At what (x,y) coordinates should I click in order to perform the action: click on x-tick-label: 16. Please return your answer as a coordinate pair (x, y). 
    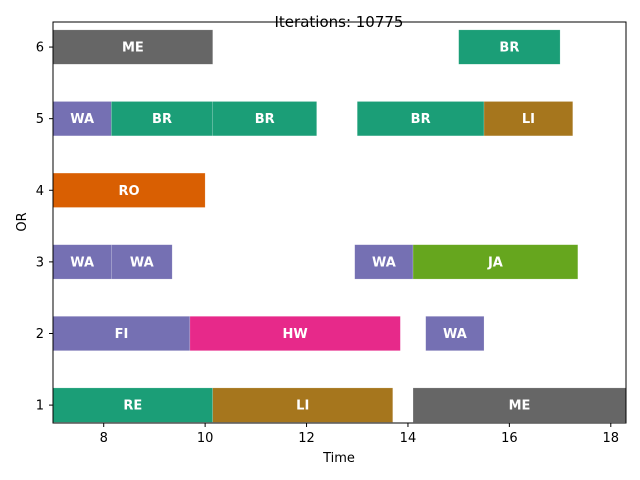
    Looking at the image, I should click on (509, 438).